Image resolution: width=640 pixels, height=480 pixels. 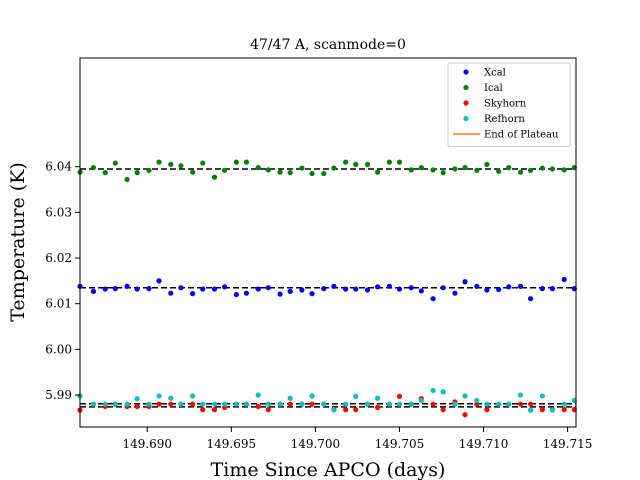 I want to click on y-tick-label: 6.02, so click(x=58, y=258).